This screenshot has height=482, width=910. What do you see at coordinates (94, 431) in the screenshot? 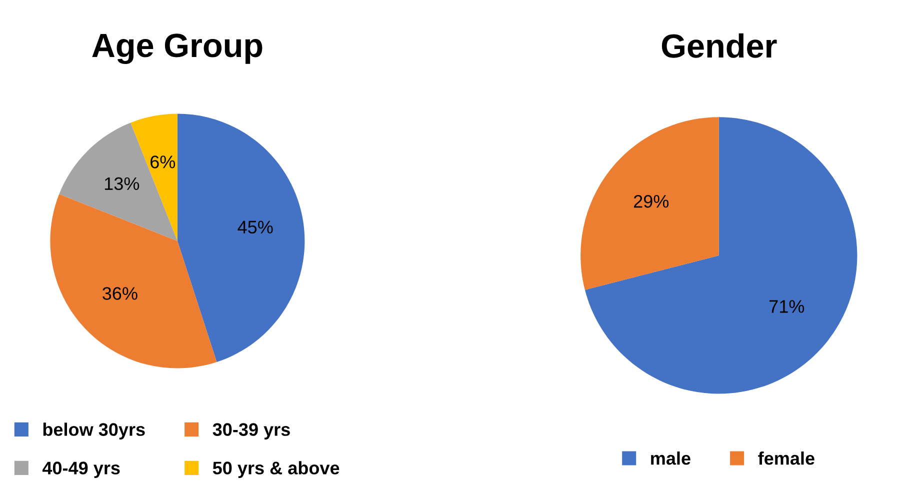
I see `legend-label: below 30yrs` at bounding box center [94, 431].